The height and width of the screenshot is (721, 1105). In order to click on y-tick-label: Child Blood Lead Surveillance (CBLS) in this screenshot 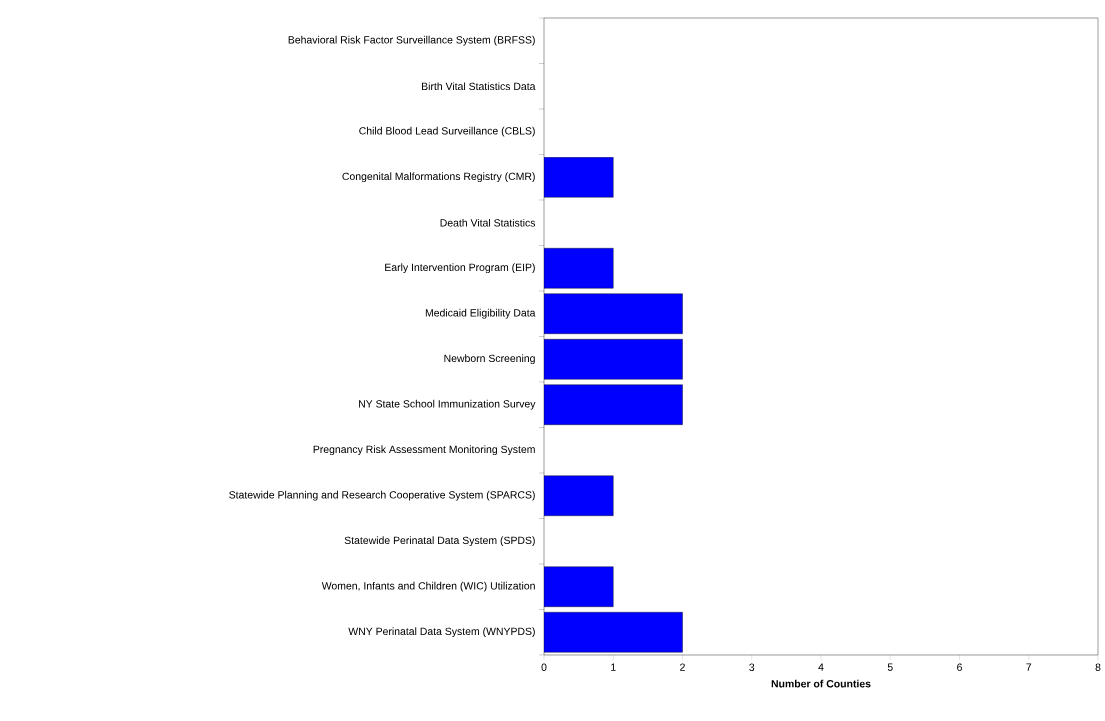, I will do `click(447, 131)`.